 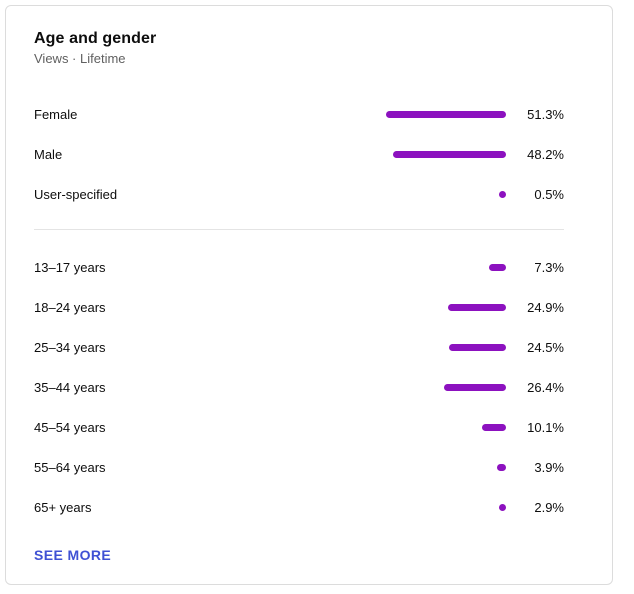 What do you see at coordinates (299, 114) in the screenshot?
I see `chart-row: Female 51.3%` at bounding box center [299, 114].